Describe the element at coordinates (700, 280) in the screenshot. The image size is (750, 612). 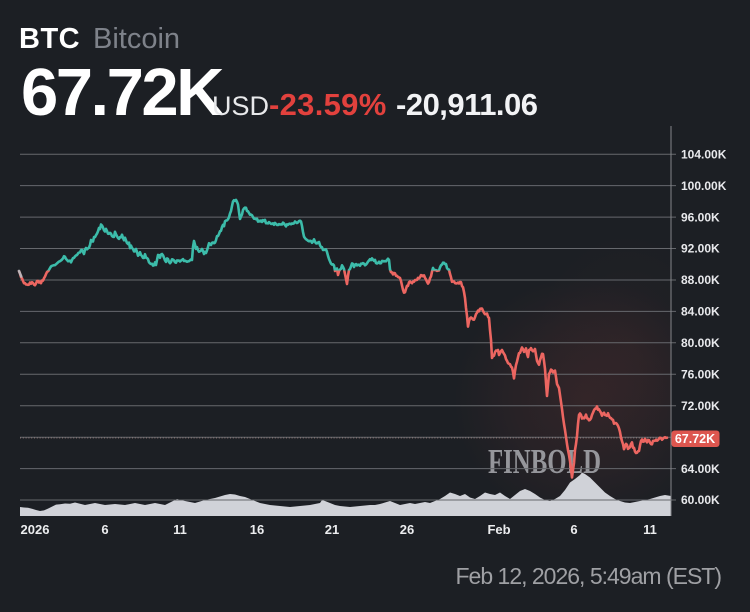
I see `svg-text: 88.00K` at that location.